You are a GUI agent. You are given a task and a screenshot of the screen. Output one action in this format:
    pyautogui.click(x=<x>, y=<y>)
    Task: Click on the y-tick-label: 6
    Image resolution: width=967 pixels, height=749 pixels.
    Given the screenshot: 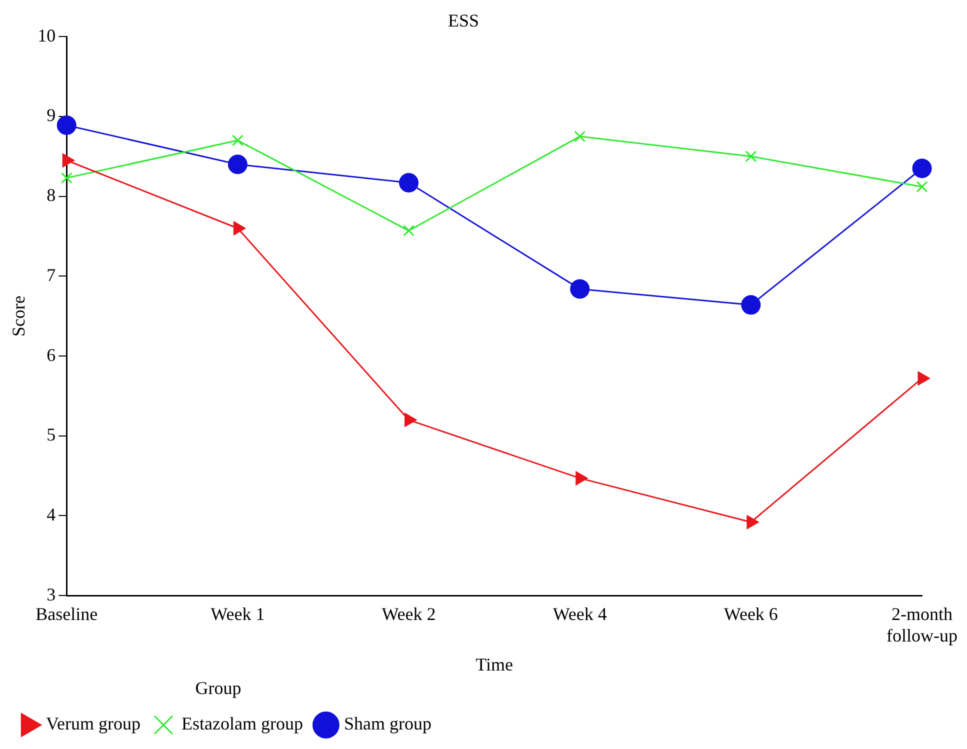 What is the action you would take?
    pyautogui.click(x=51, y=354)
    